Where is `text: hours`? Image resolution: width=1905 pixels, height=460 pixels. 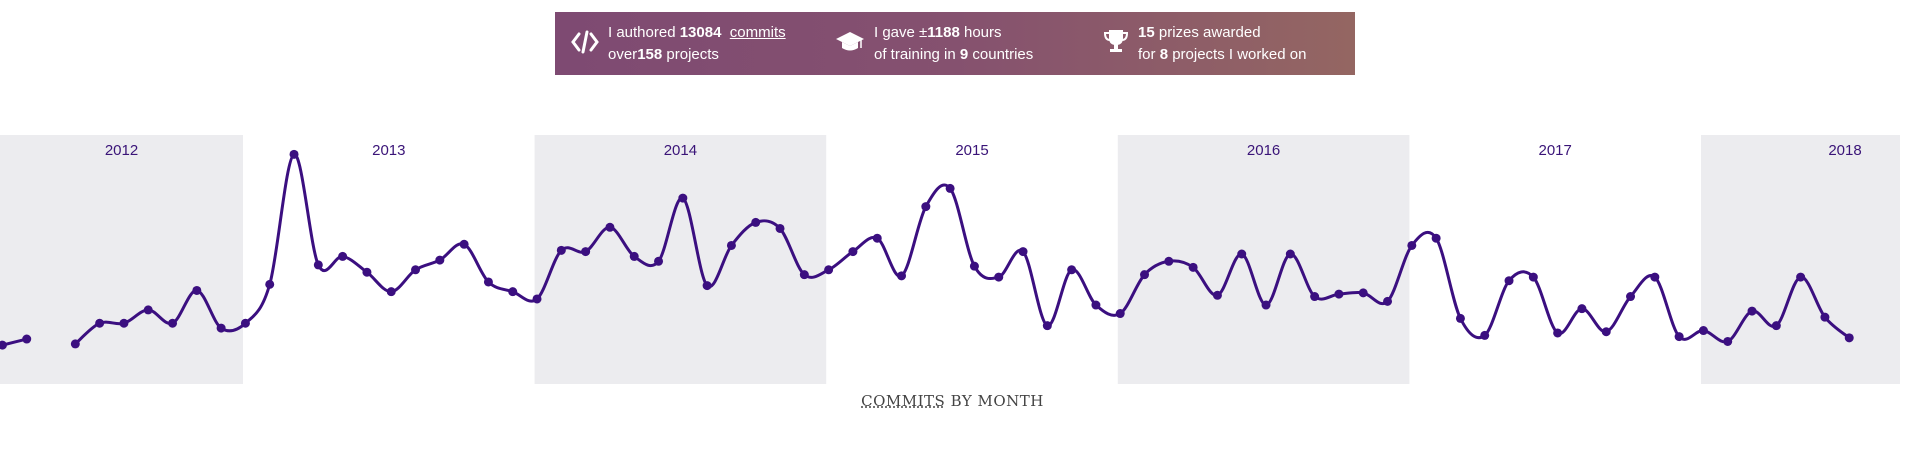
text: hours is located at coordinates (980, 32).